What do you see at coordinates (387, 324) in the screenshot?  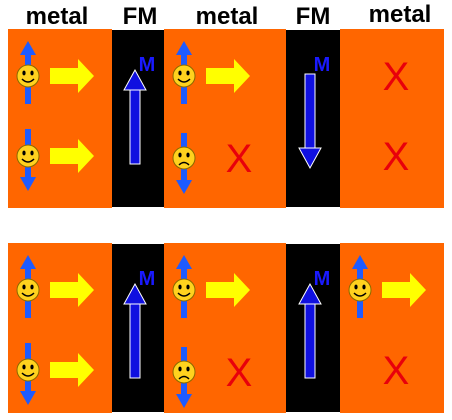 I see `metal-region-3: X` at bounding box center [387, 324].